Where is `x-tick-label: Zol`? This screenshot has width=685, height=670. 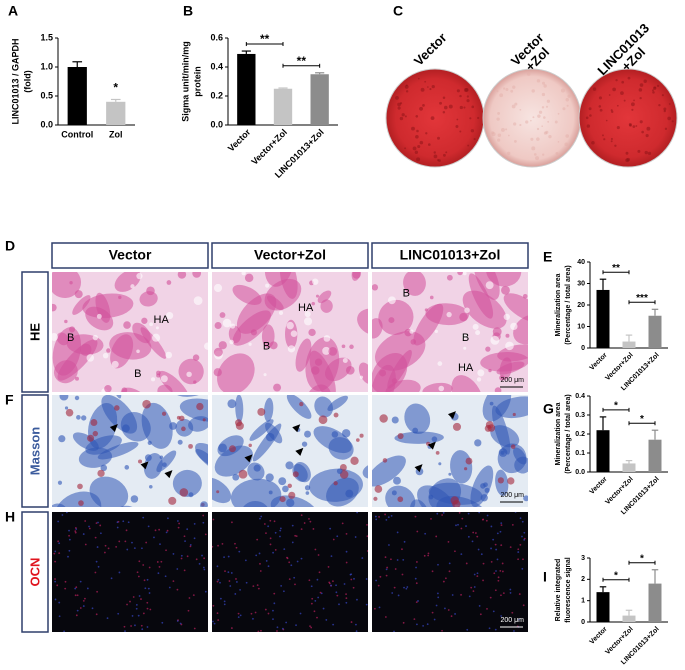
x-tick-label: Zol is located at coordinates (116, 134).